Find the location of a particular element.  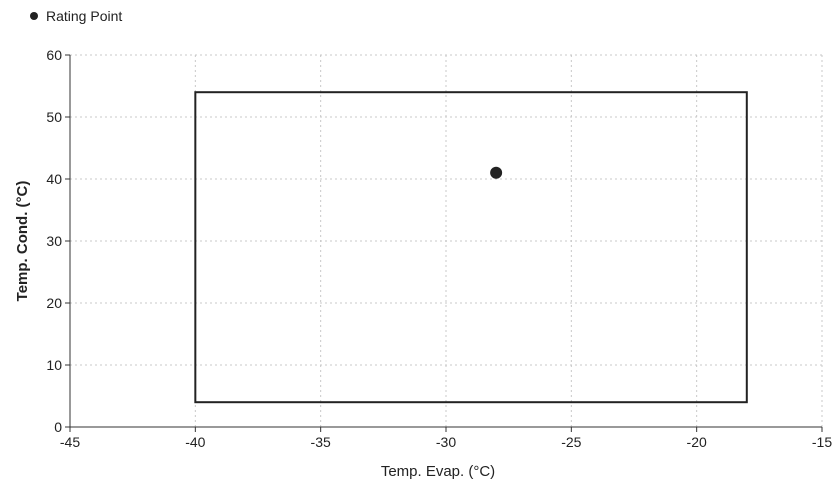

legend: Rating Point is located at coordinates (76, 16).